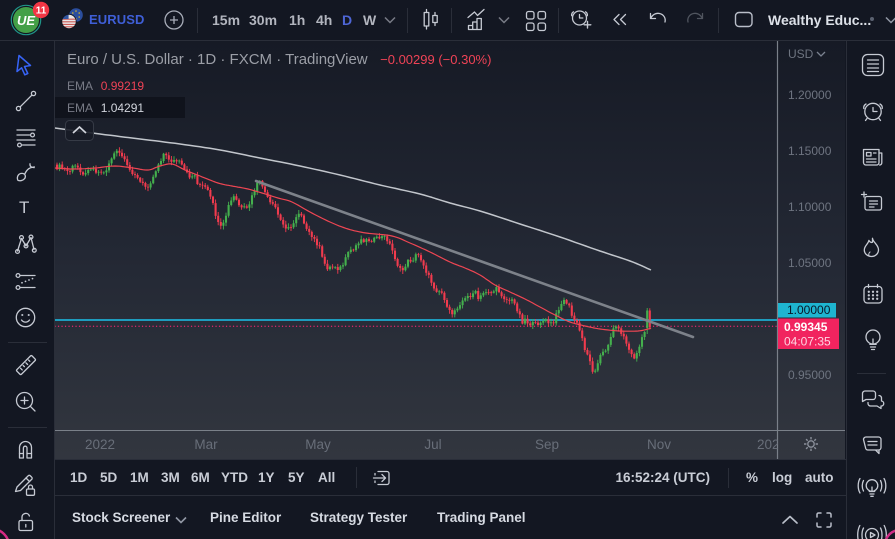 The width and height of the screenshot is (895, 539). Describe the element at coordinates (806, 327) in the screenshot. I see `svg-text: 0.99345` at that location.